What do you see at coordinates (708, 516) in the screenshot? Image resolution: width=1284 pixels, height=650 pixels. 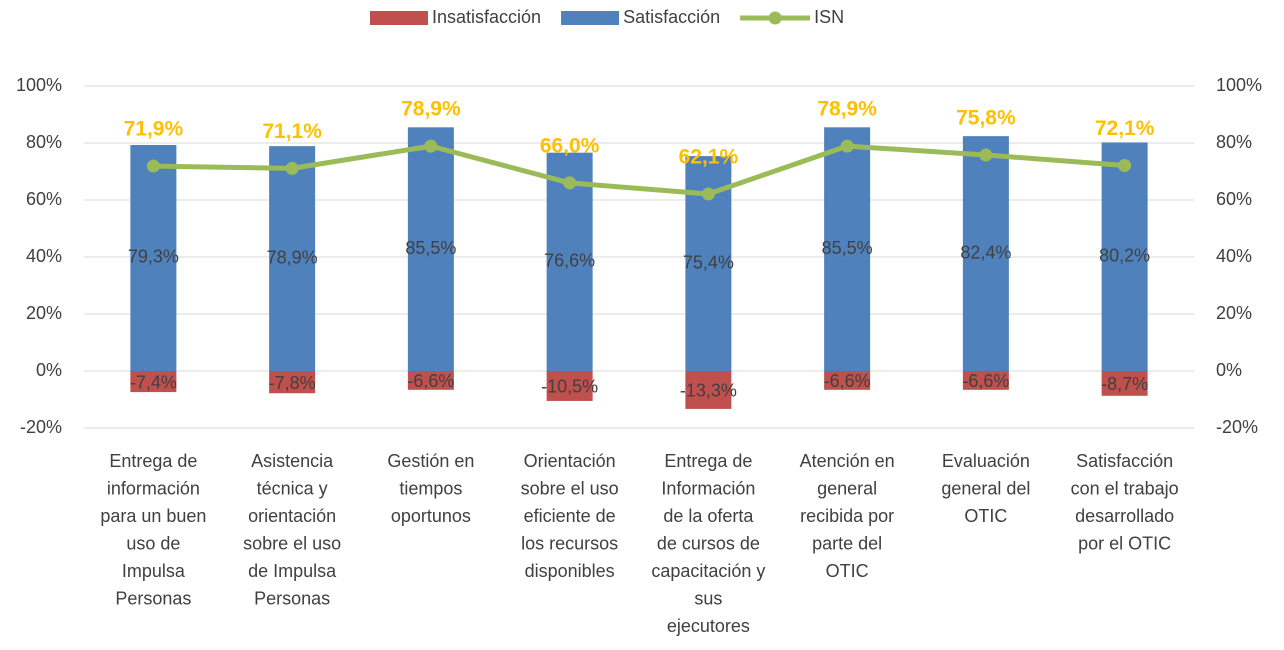 I see `x-tick-label: de la oferta` at bounding box center [708, 516].